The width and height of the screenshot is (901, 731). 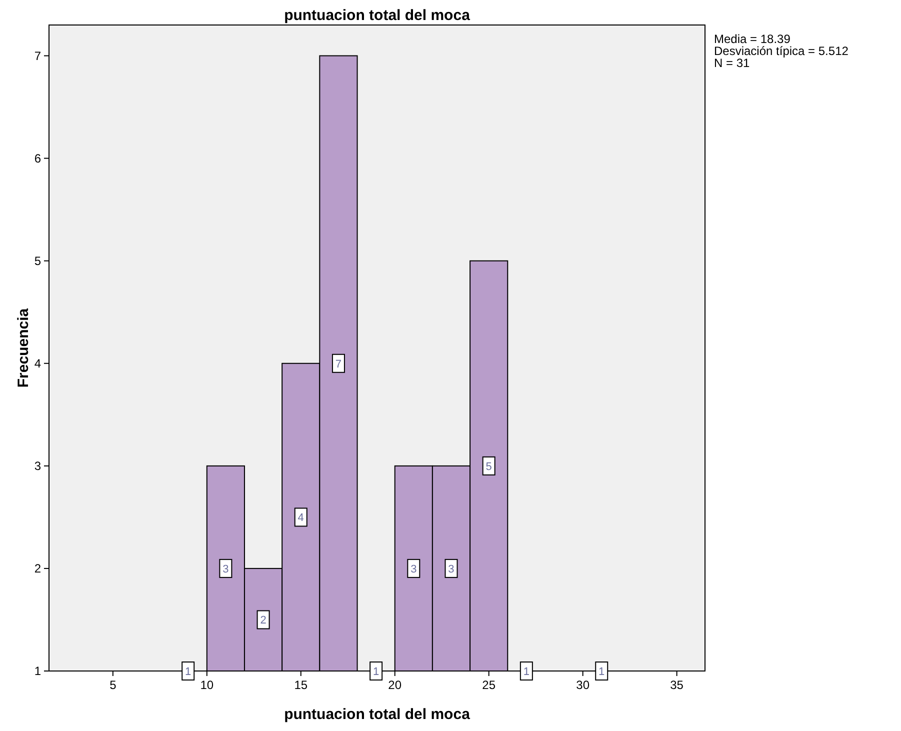 I want to click on x-axis-title: puntuacion total del moca, so click(x=377, y=714).